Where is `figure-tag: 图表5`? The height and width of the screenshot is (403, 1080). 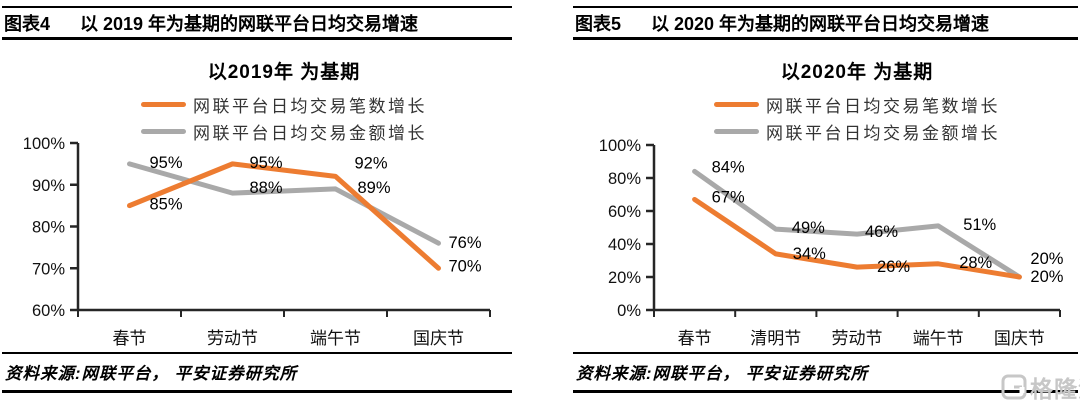
figure-tag: 图表5 is located at coordinates (598, 23).